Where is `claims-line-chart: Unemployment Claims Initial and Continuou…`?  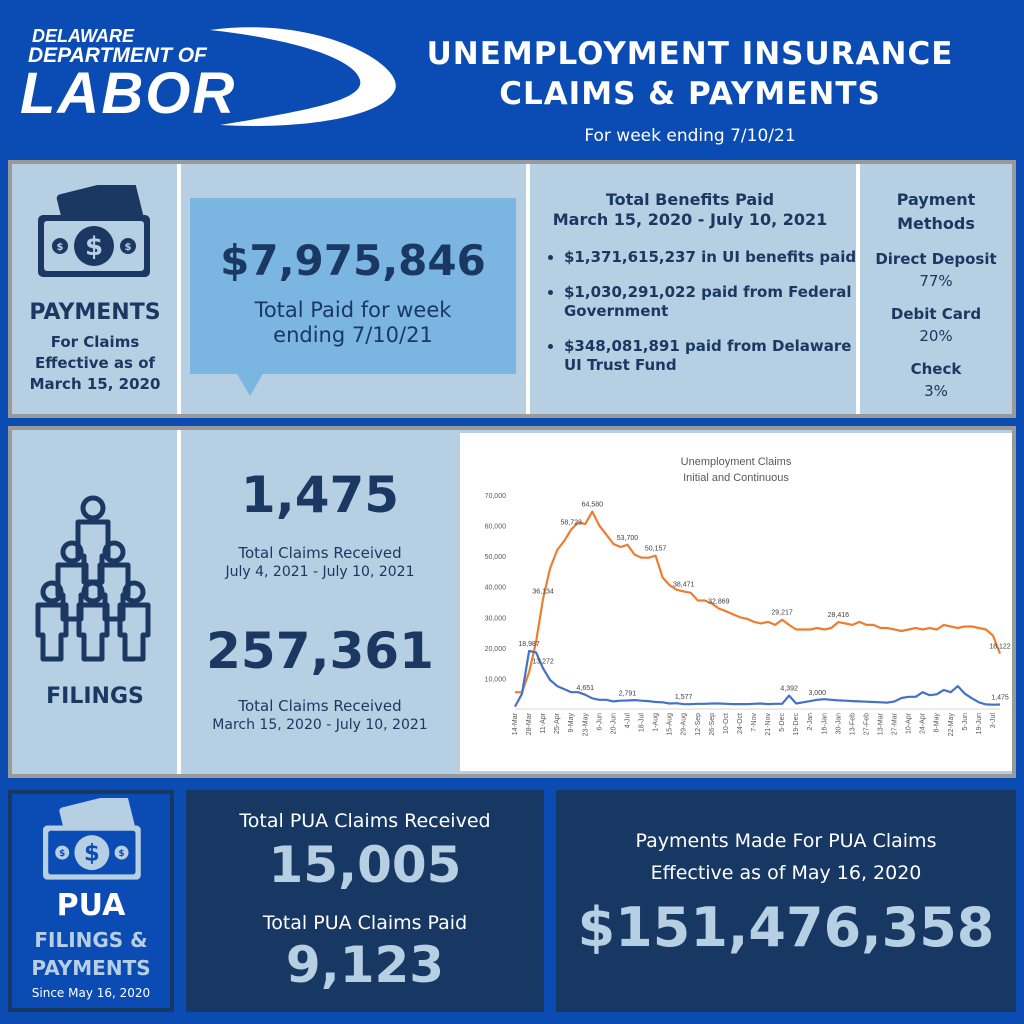
claims-line-chart: Unemployment Claims Initial and Continuou… is located at coordinates (748, 596).